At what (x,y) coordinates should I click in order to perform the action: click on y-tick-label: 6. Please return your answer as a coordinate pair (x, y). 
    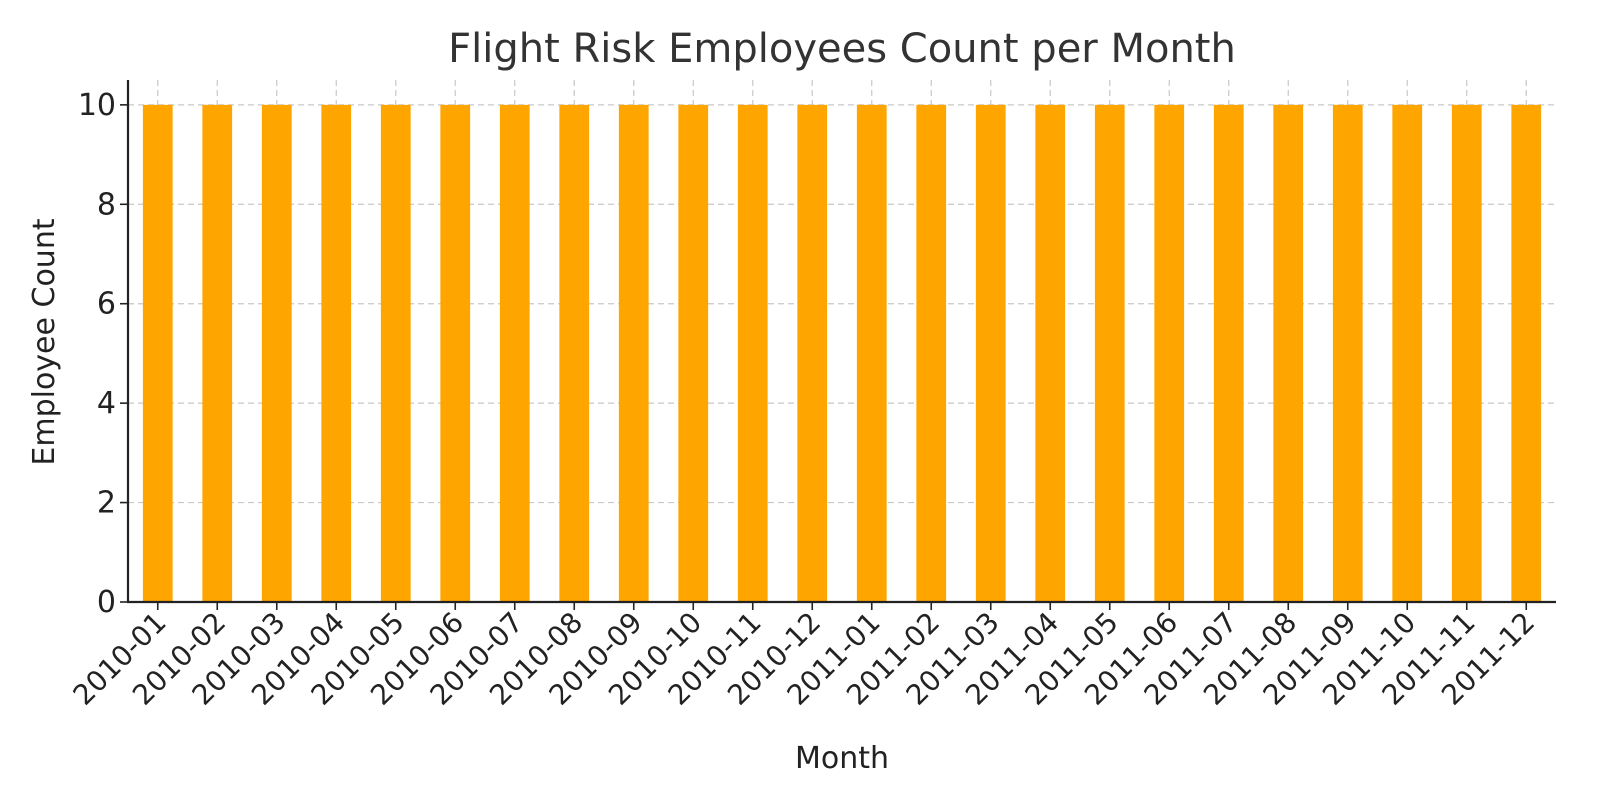
    Looking at the image, I should click on (106, 304).